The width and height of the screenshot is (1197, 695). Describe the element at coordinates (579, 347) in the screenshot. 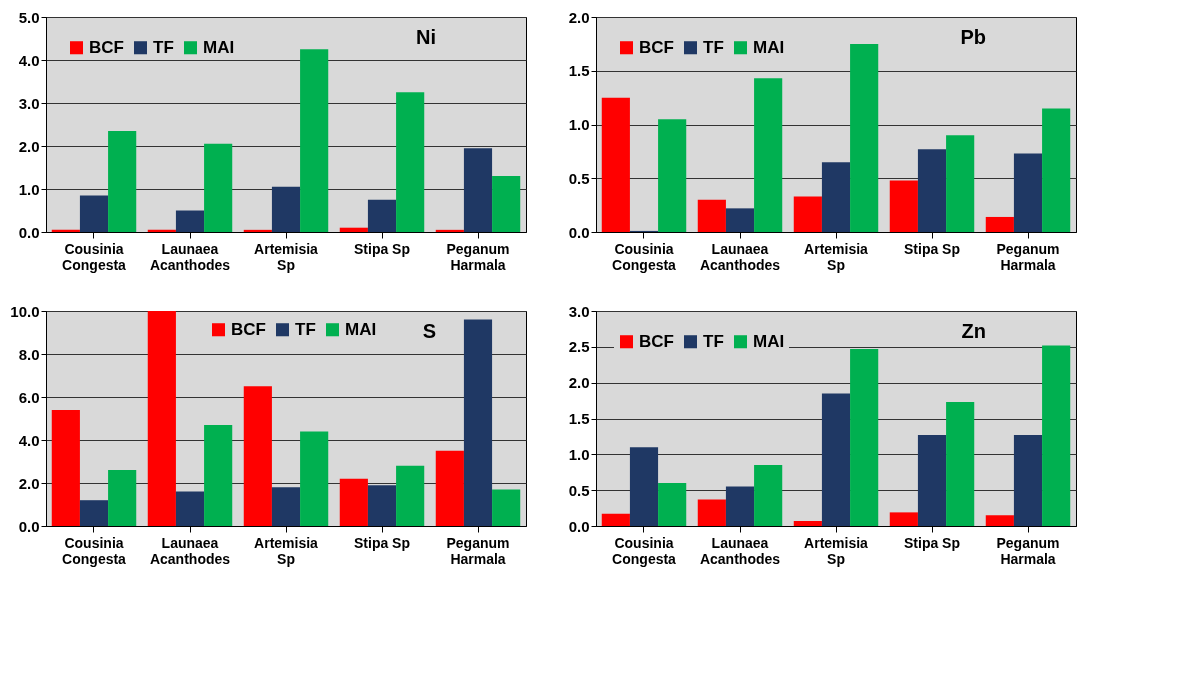

I see `y-tick-label: 2.5` at that location.